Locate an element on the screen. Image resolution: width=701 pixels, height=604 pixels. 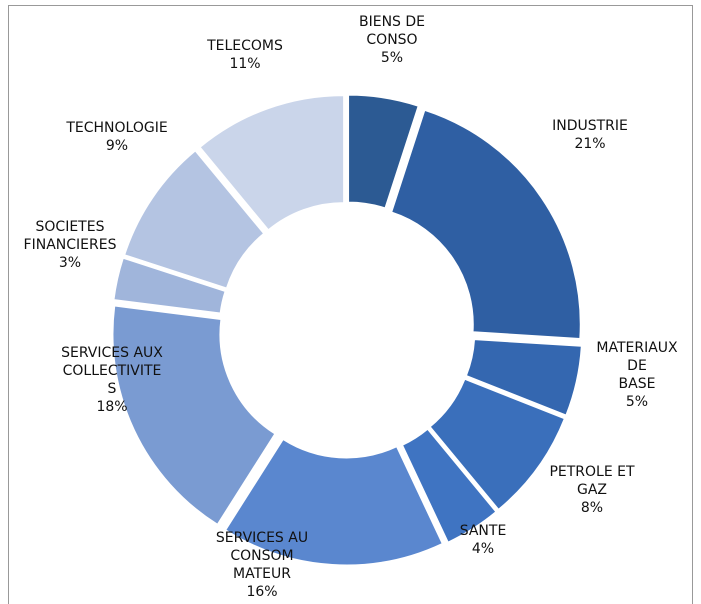
category-label: SOCIETES FINANCIERES is located at coordinates (70, 236).